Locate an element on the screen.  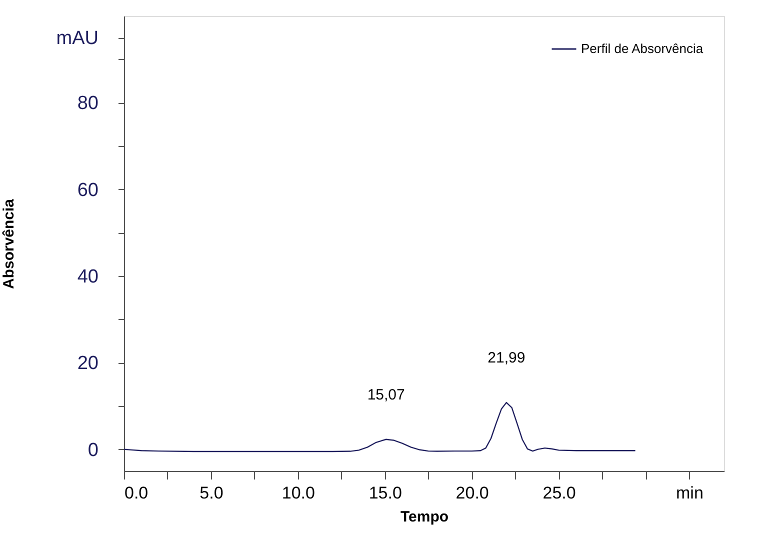
y-axis-title: Absorvência is located at coordinates (9, 244).